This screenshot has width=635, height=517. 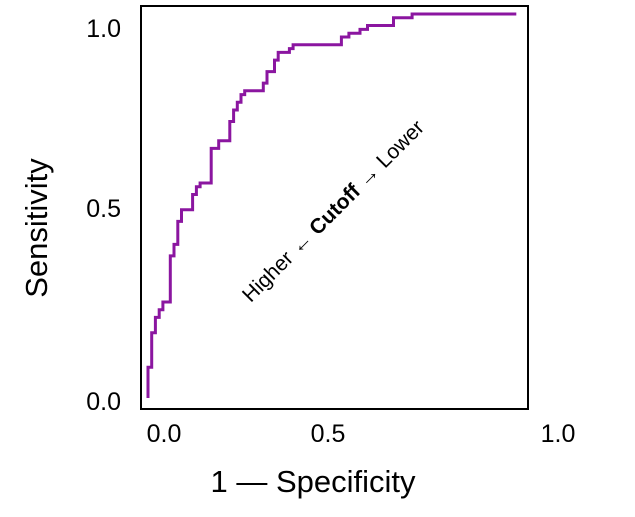 I want to click on cutoff-label: Cutoff, so click(x=335, y=209).